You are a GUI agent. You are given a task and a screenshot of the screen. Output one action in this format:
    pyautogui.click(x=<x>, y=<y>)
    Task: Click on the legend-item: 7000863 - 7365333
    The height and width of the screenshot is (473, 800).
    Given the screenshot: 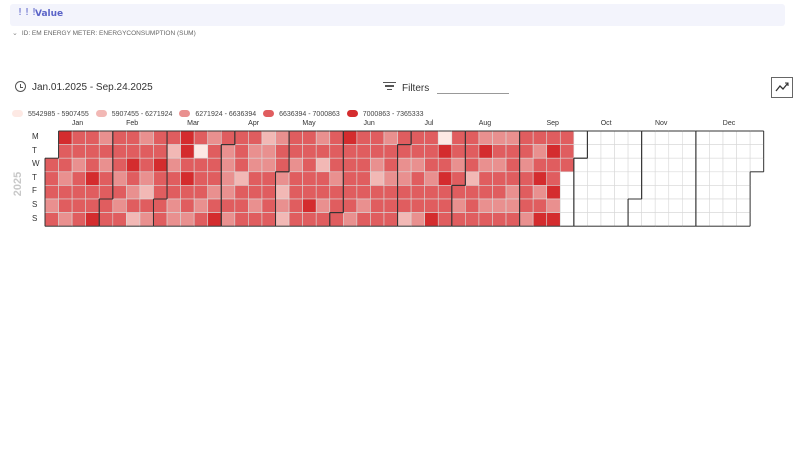 What is the action you would take?
    pyautogui.click(x=384, y=114)
    